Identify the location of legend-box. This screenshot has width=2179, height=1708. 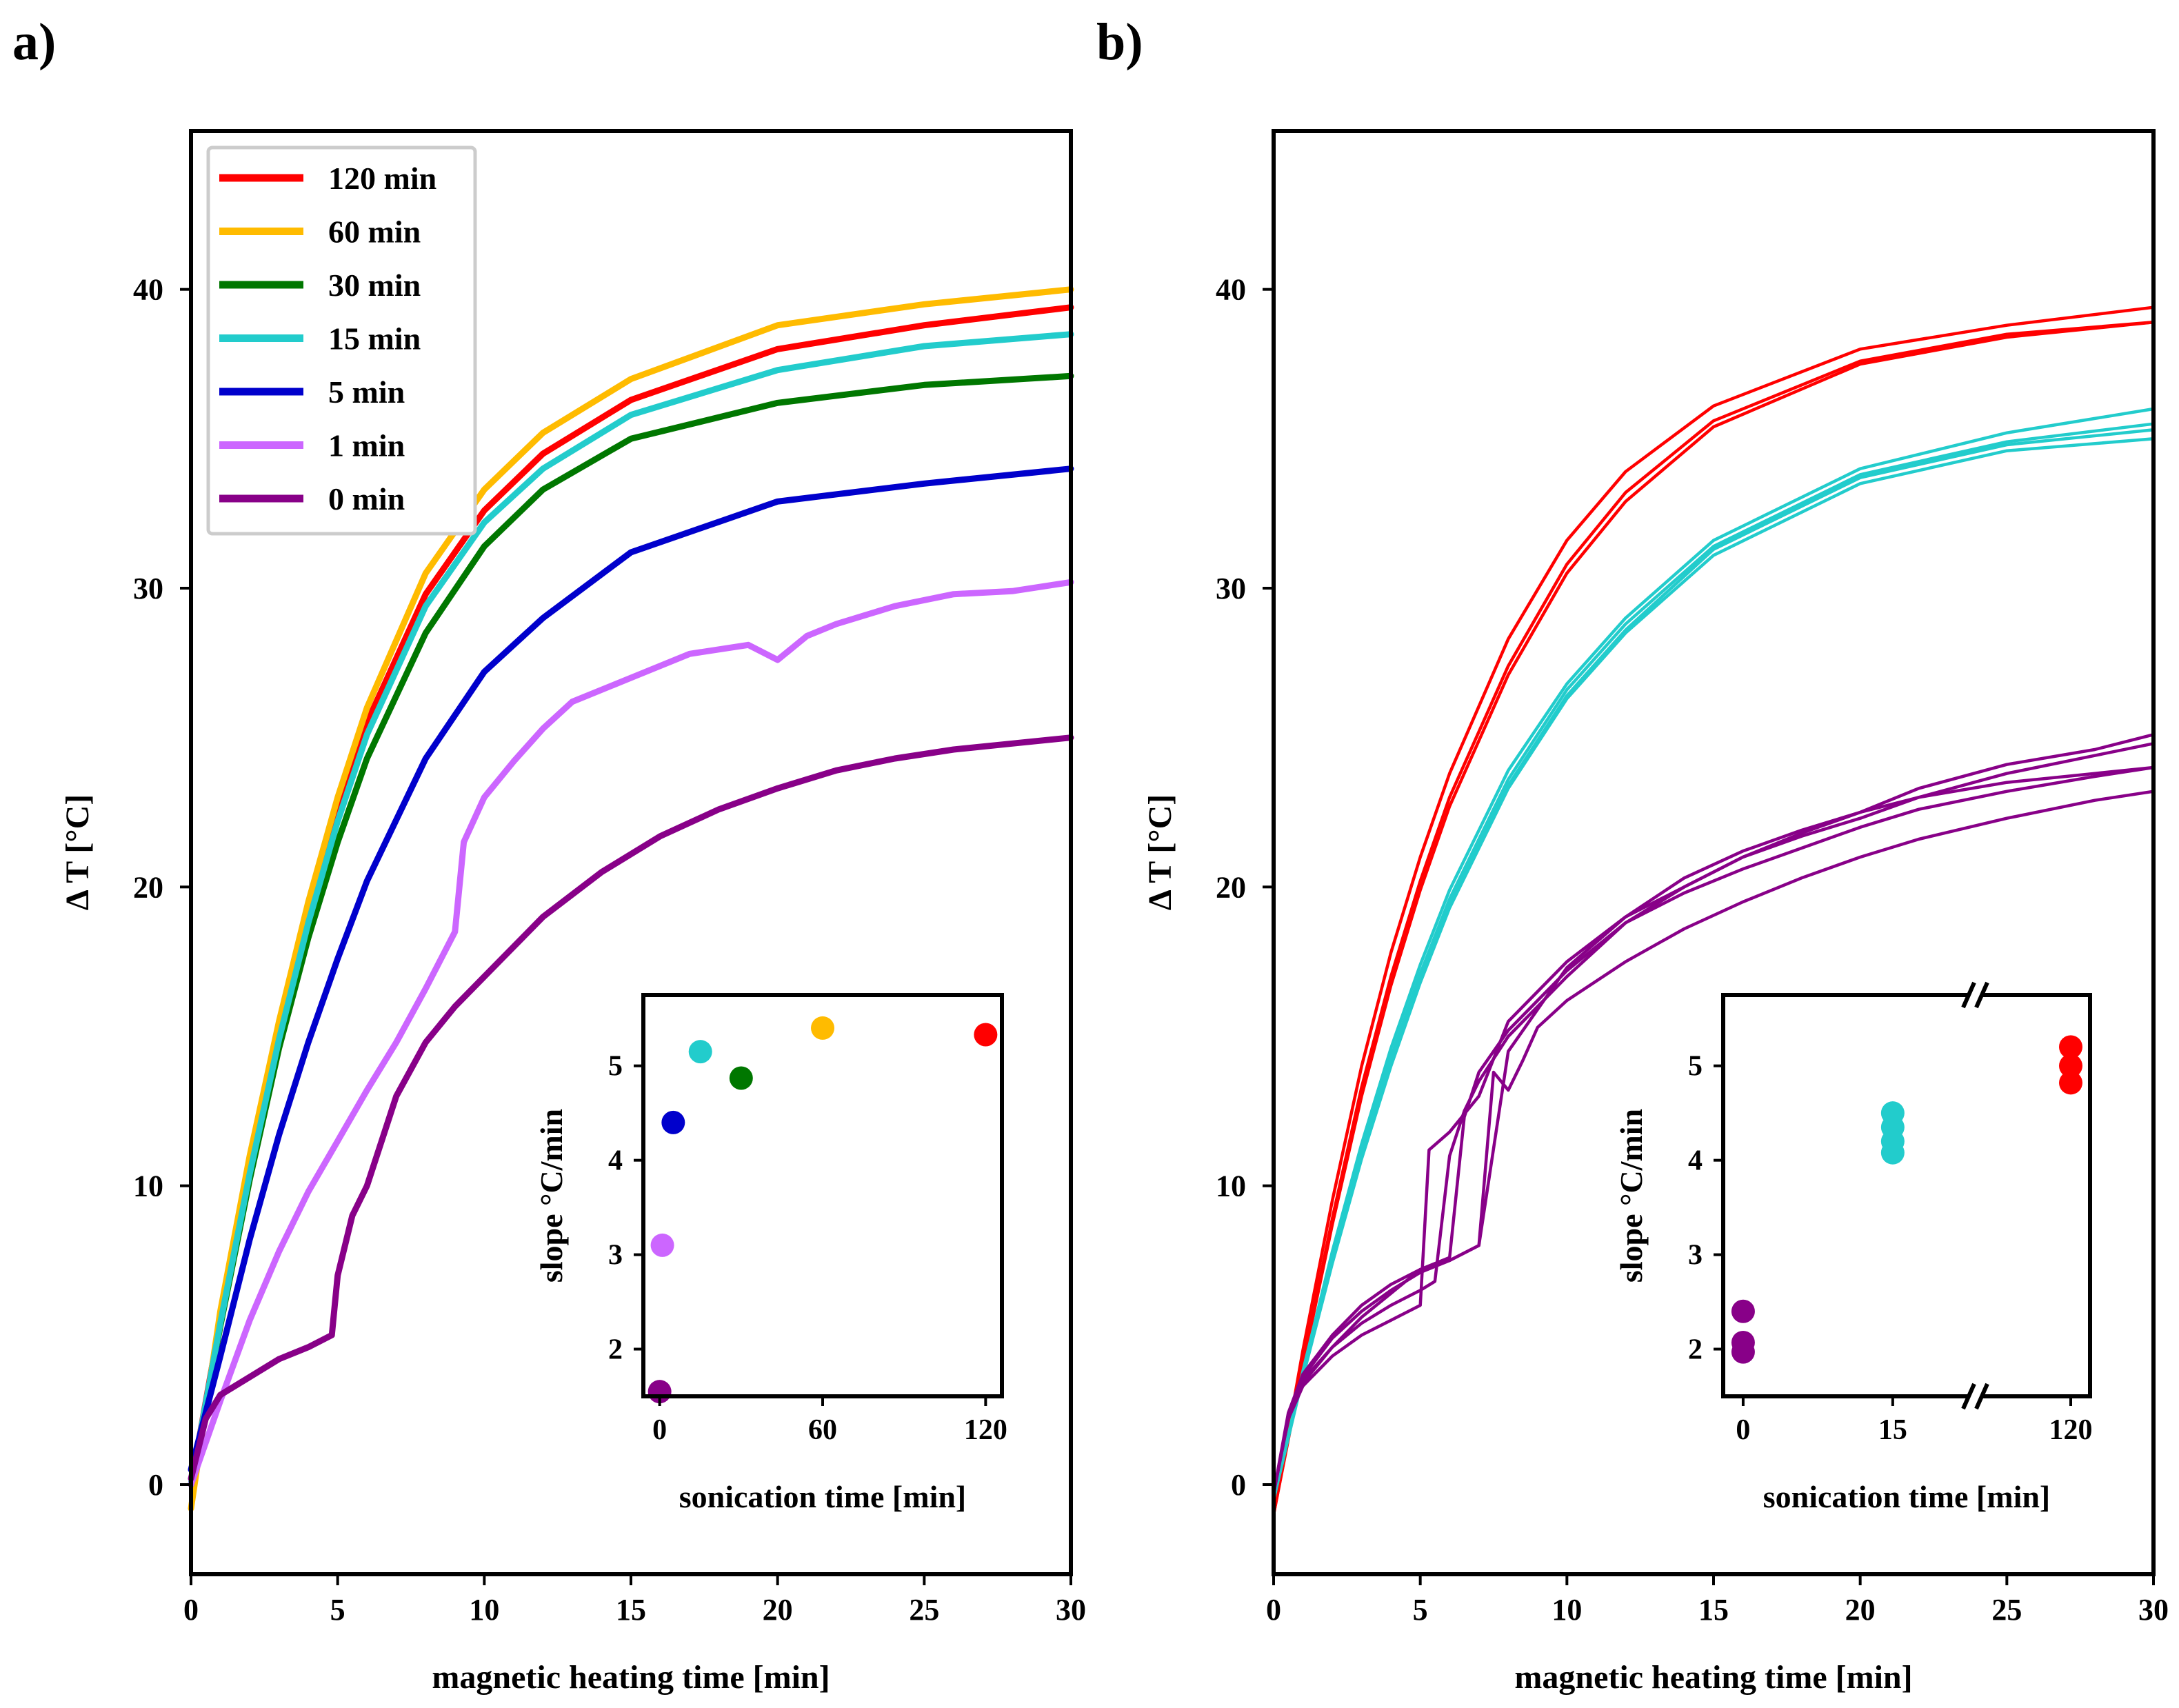
(341, 340).